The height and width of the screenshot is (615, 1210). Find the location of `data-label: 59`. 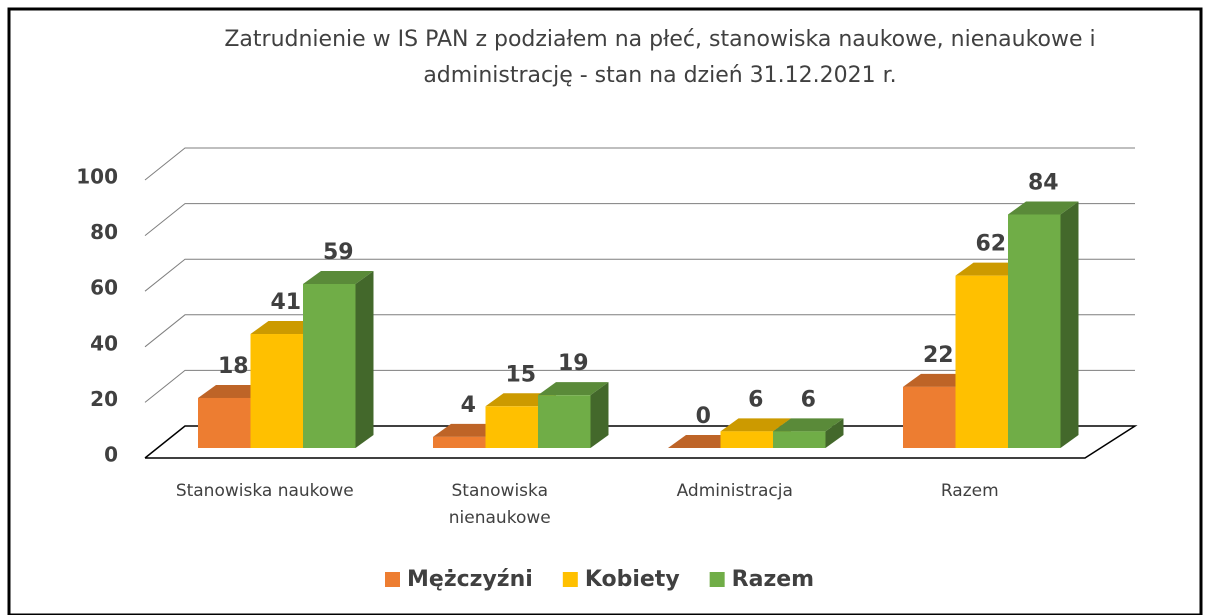

data-label: 59 is located at coordinates (338, 252).